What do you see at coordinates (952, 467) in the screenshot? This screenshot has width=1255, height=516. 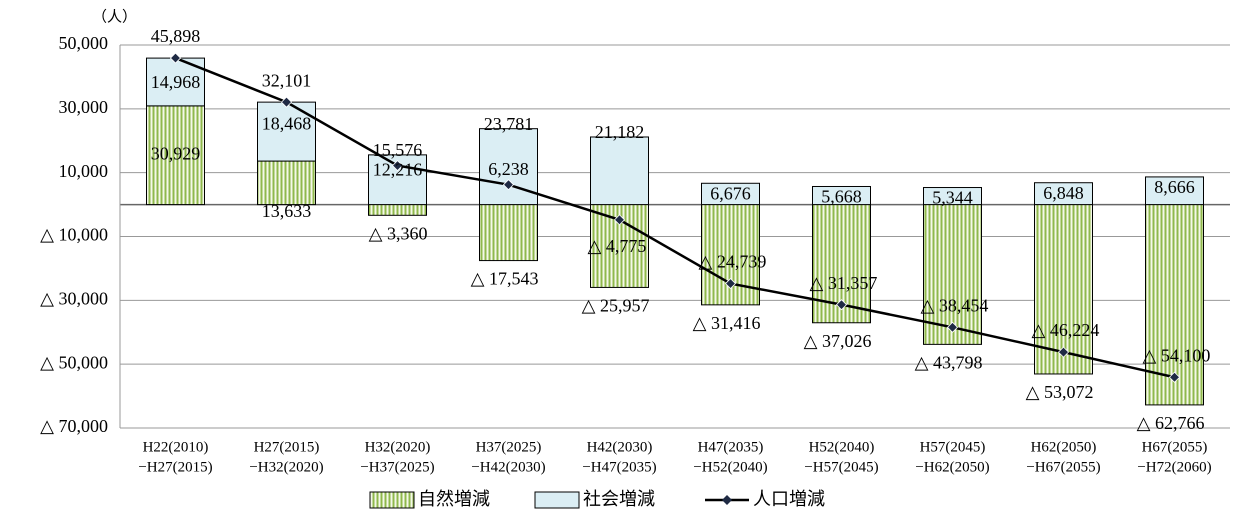 I see `x-tick-label: −H62(2050)` at bounding box center [952, 467].